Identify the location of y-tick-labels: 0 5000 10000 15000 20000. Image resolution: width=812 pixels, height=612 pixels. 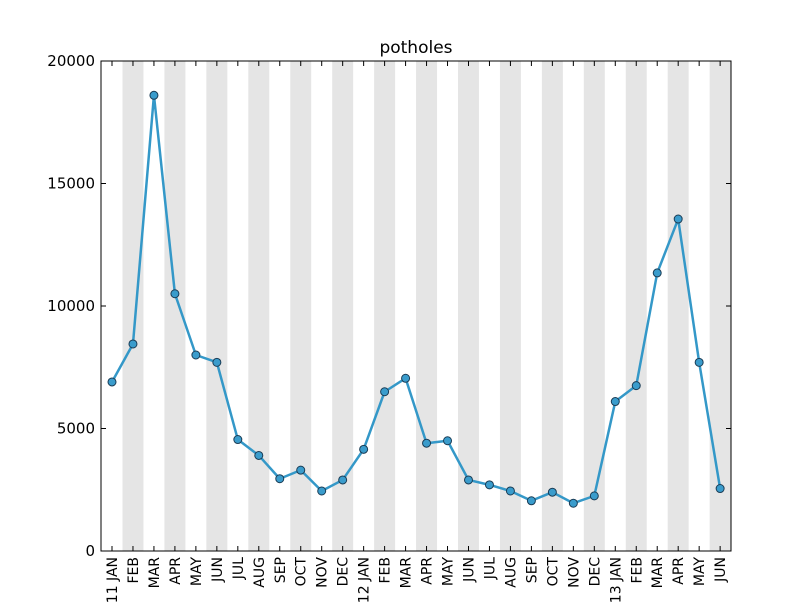
(71, 306).